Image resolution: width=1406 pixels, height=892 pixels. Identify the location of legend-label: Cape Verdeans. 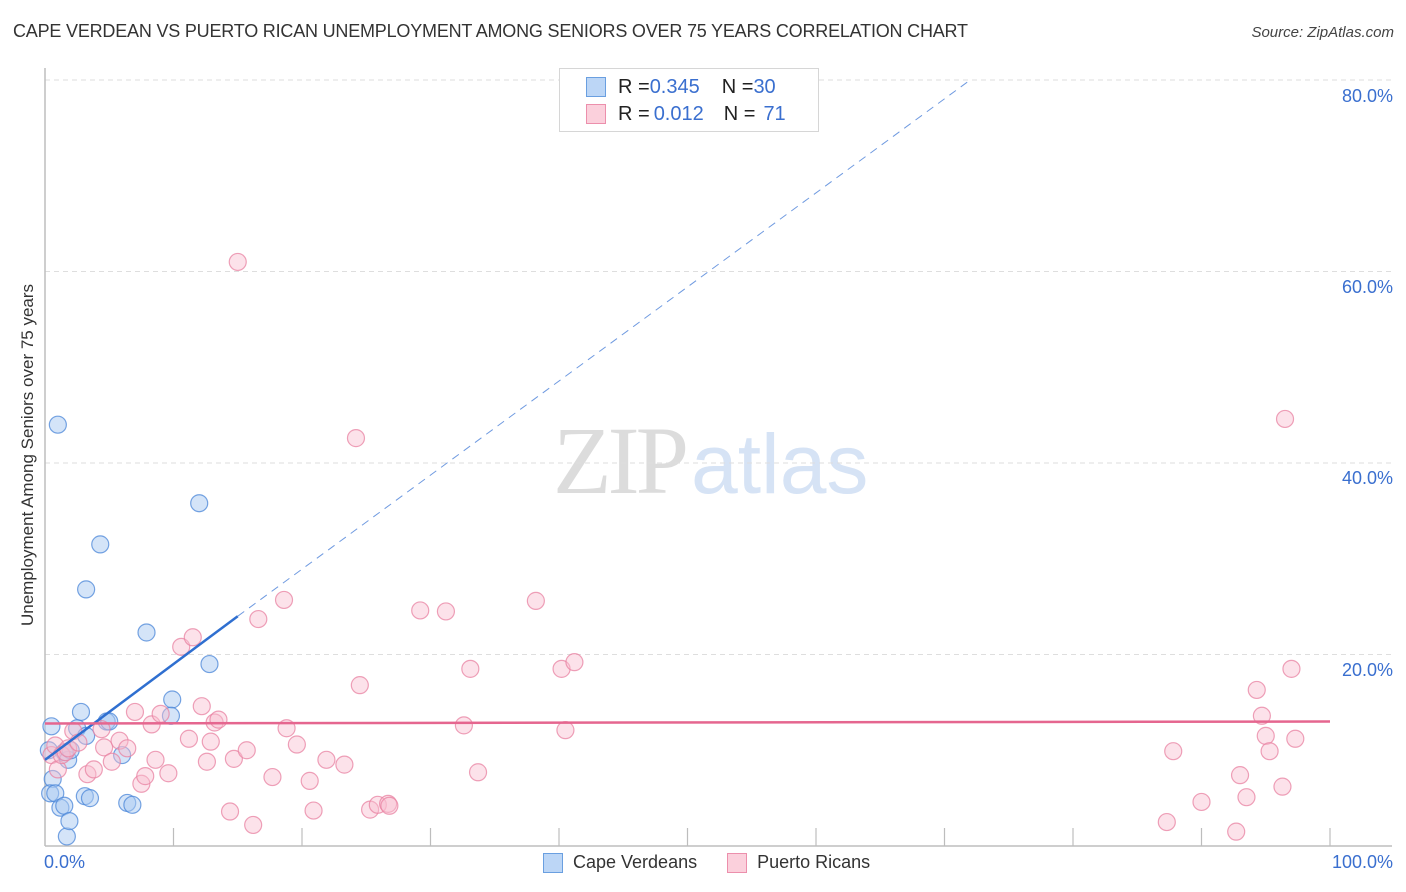
(635, 862).